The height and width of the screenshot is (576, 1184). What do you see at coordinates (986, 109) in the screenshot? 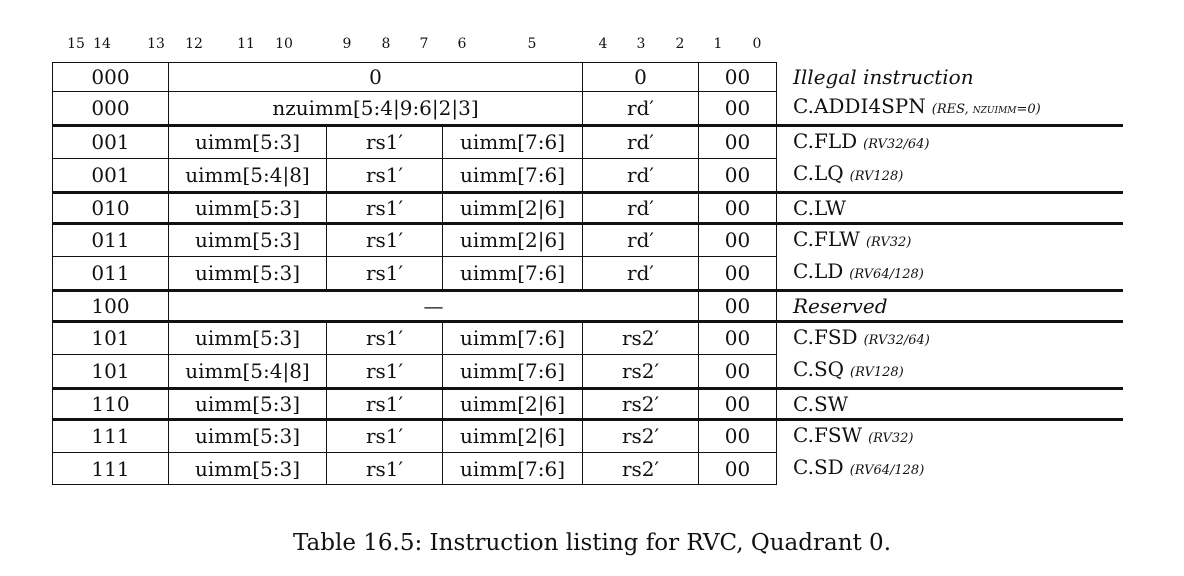
I see `mnemonic-note: (RES, nzuimm=0)` at bounding box center [986, 109].